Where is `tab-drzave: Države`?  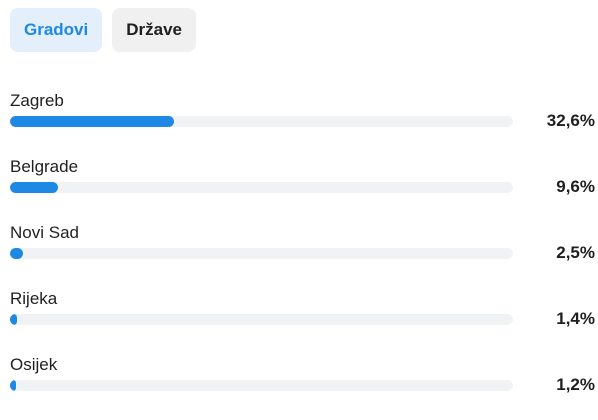
tab-drzave: Države is located at coordinates (154, 30).